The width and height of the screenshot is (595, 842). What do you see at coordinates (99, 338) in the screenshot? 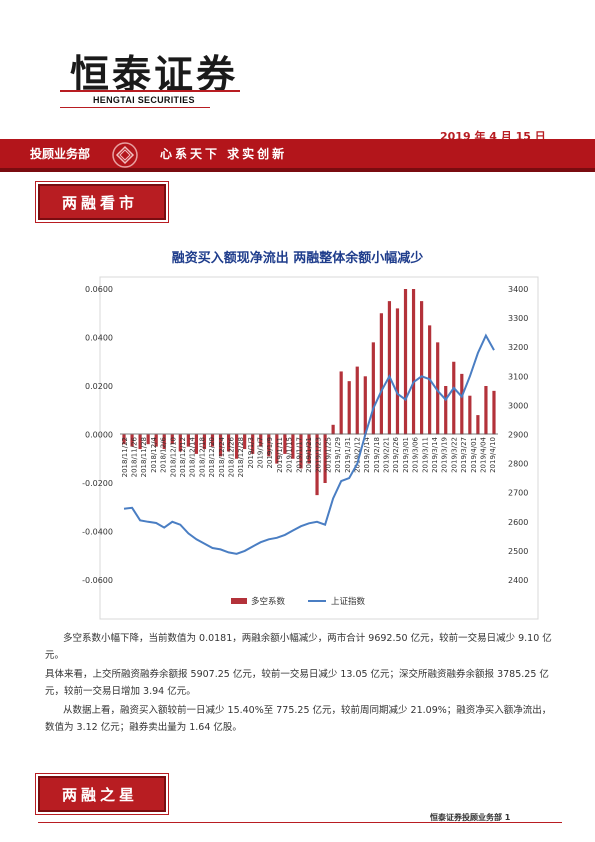
I see `y-left-tick-label: 0.0400` at bounding box center [99, 338].